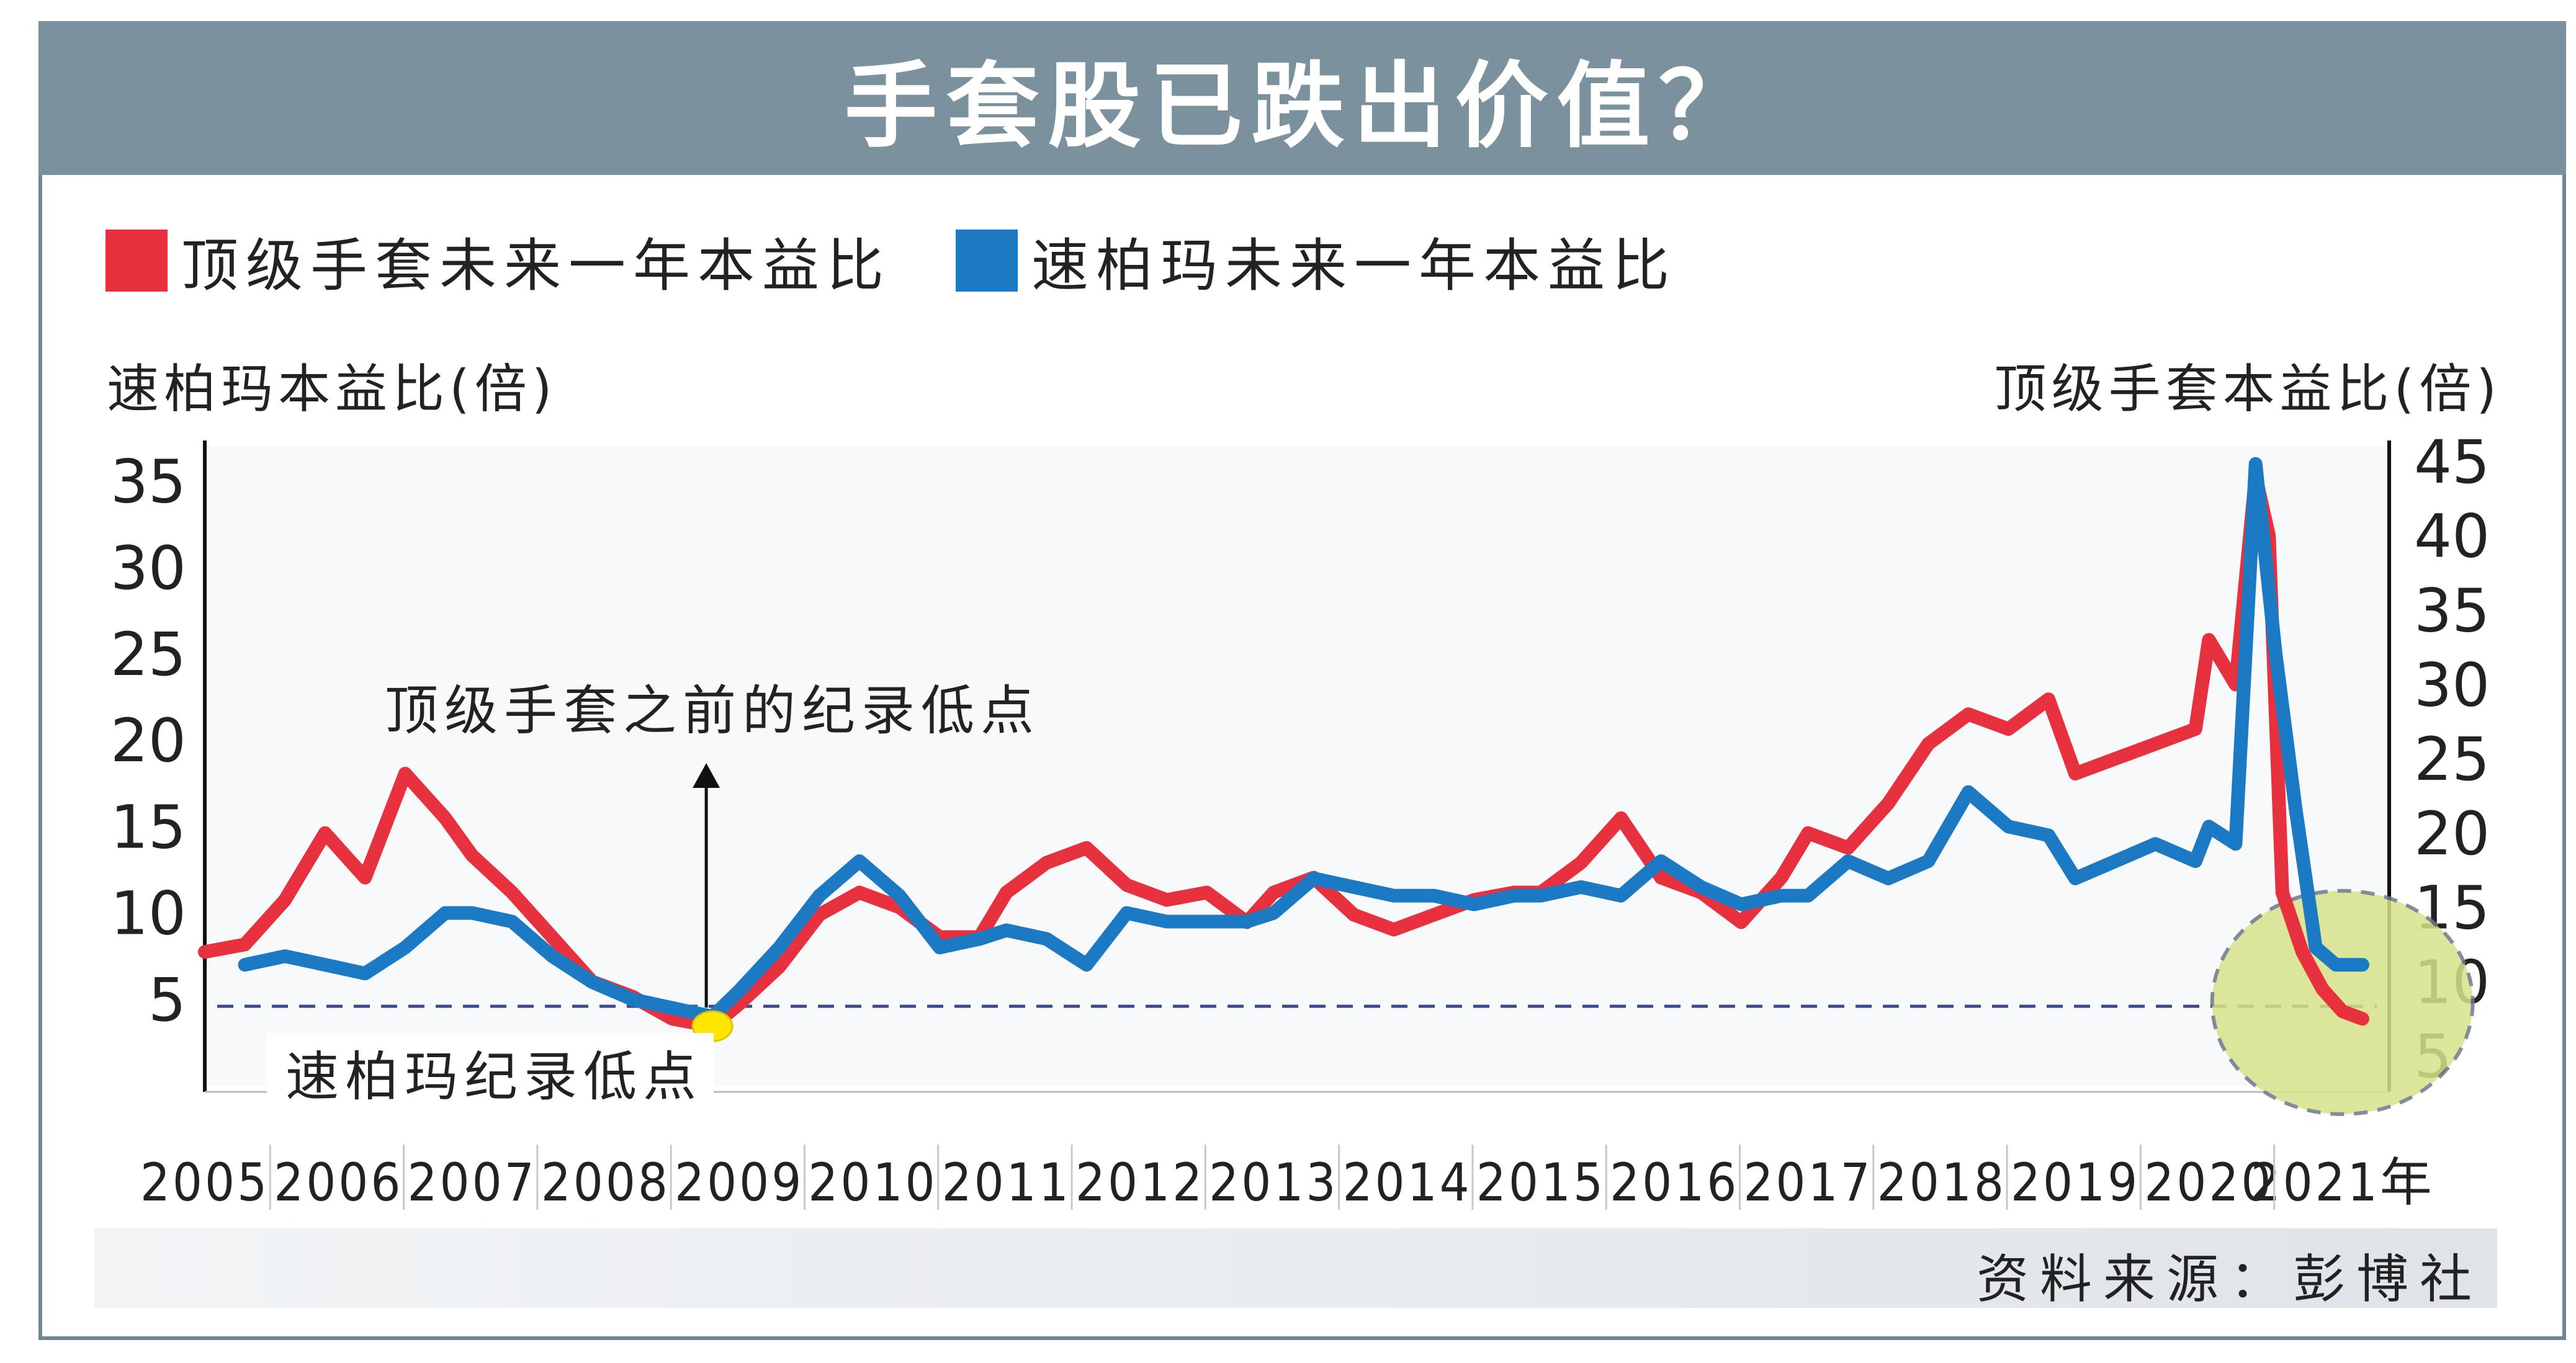 The width and height of the screenshot is (2576, 1363). Describe the element at coordinates (148, 568) in the screenshot. I see `left-tick-label: 30` at that location.